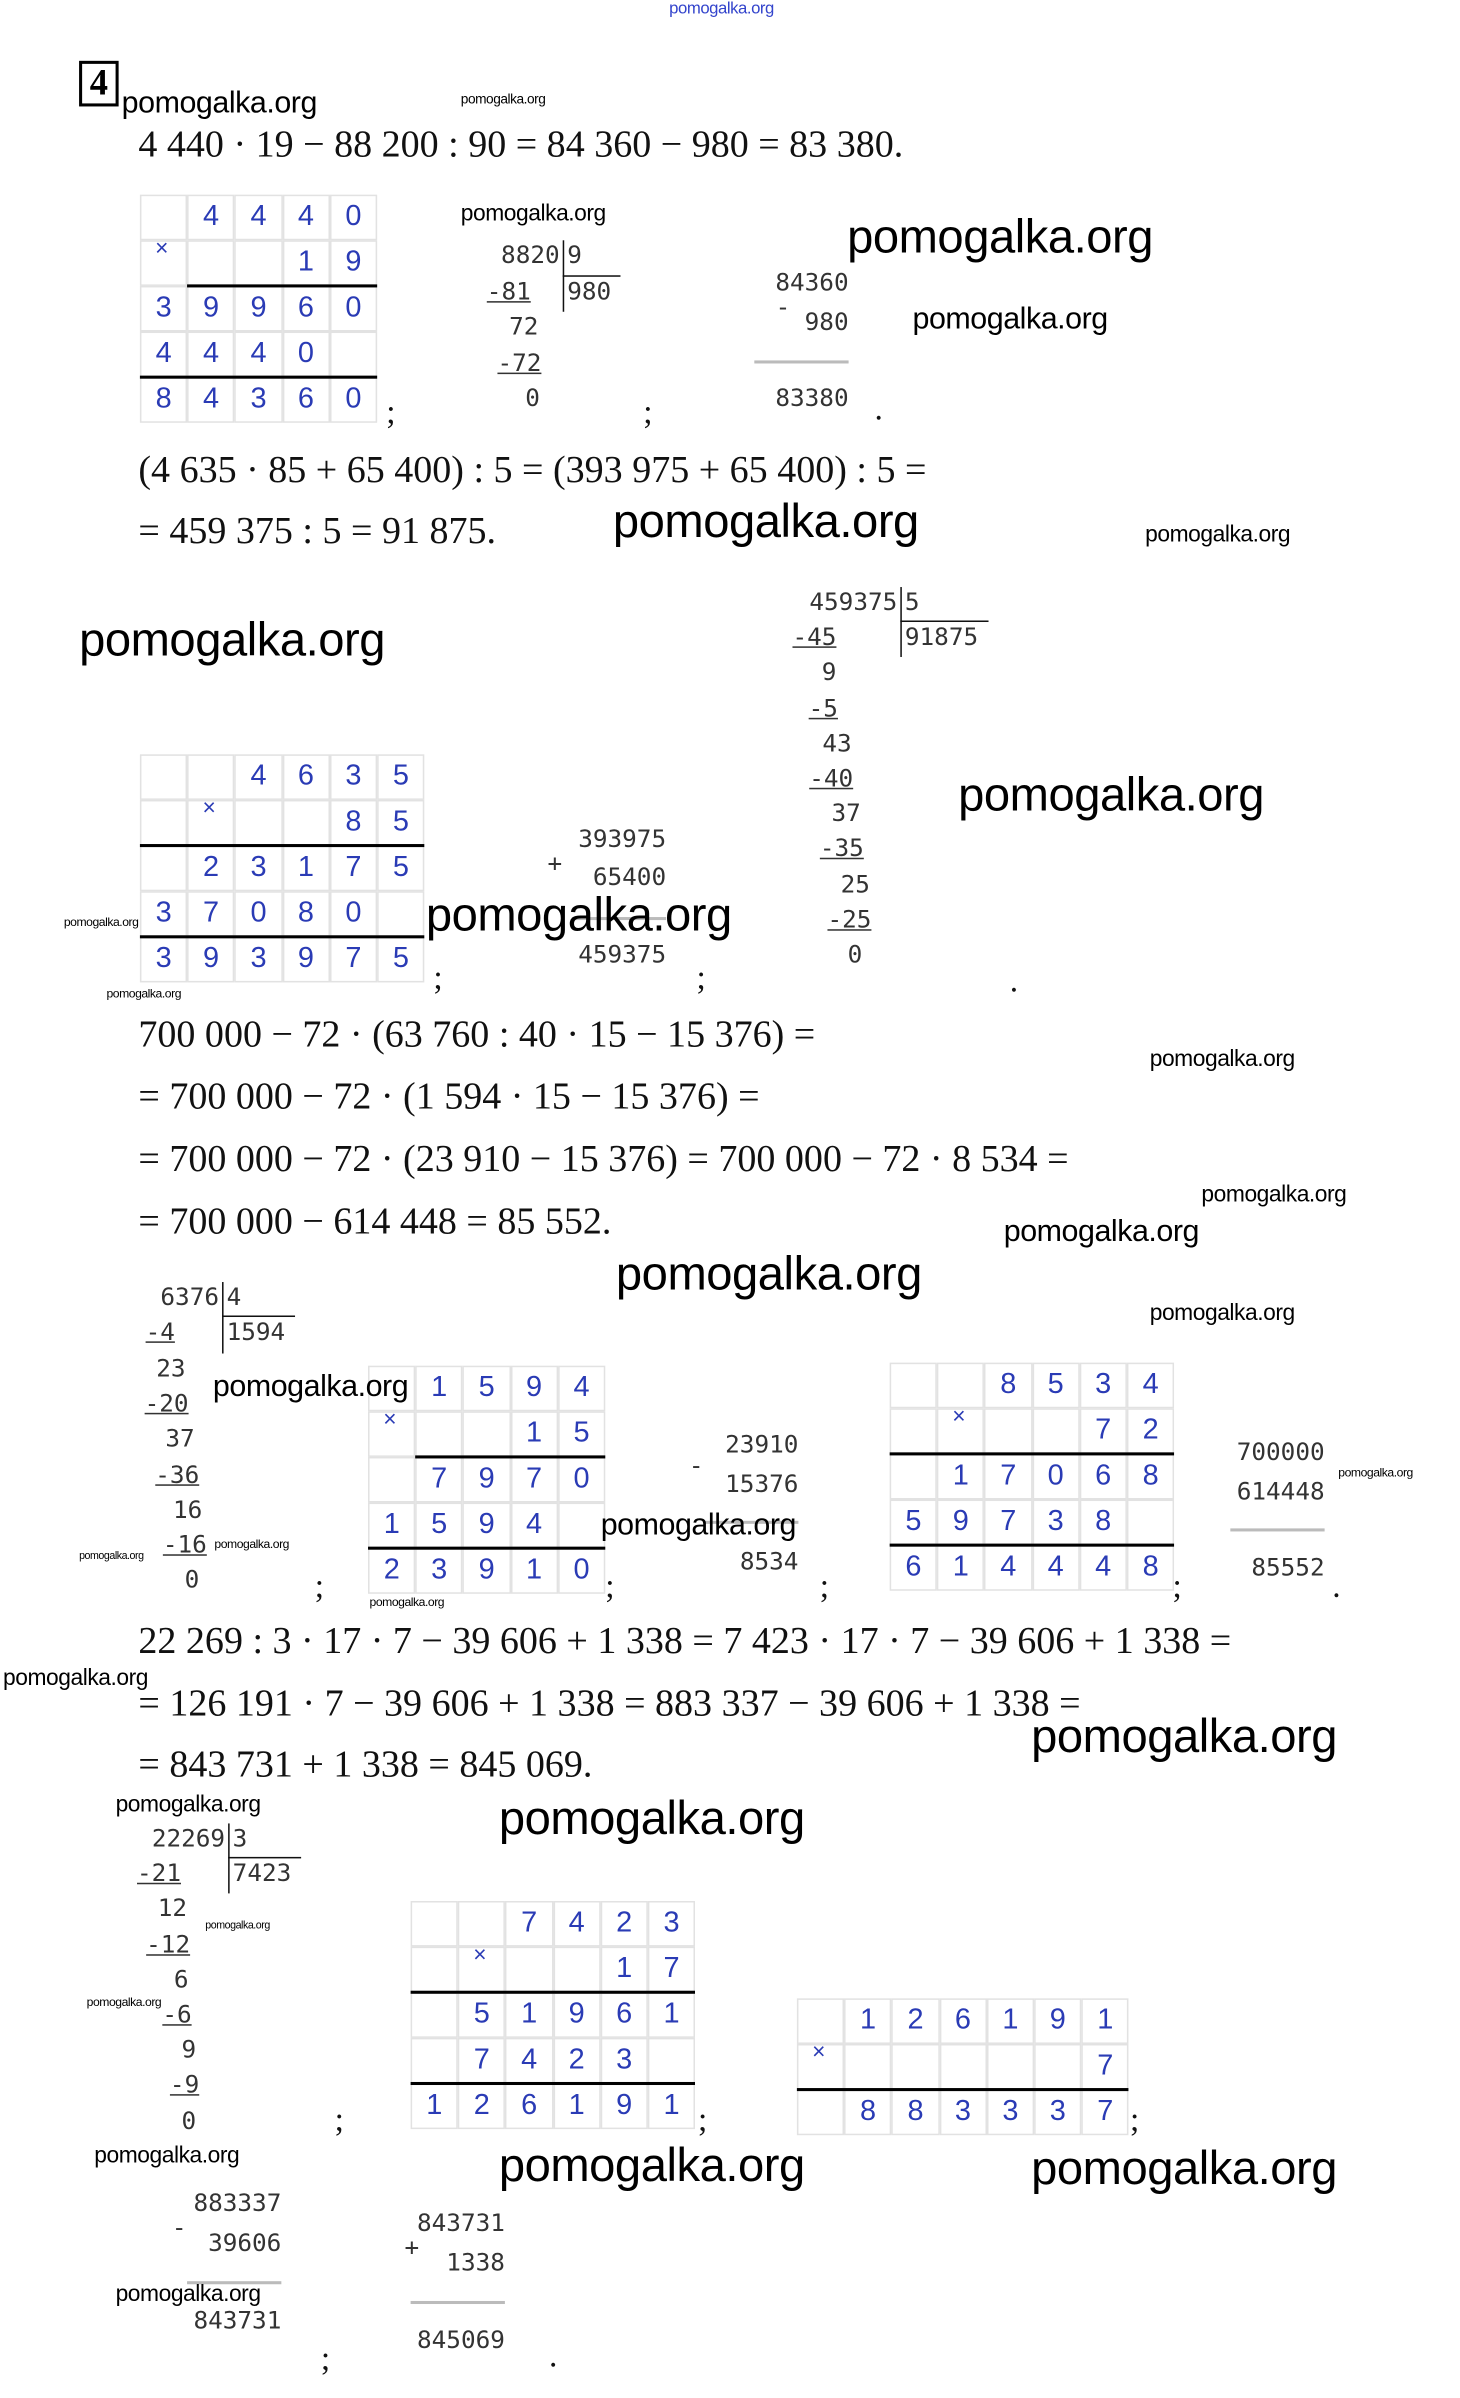  Describe the element at coordinates (849, 919) in the screenshot. I see `division-step: -25` at that location.